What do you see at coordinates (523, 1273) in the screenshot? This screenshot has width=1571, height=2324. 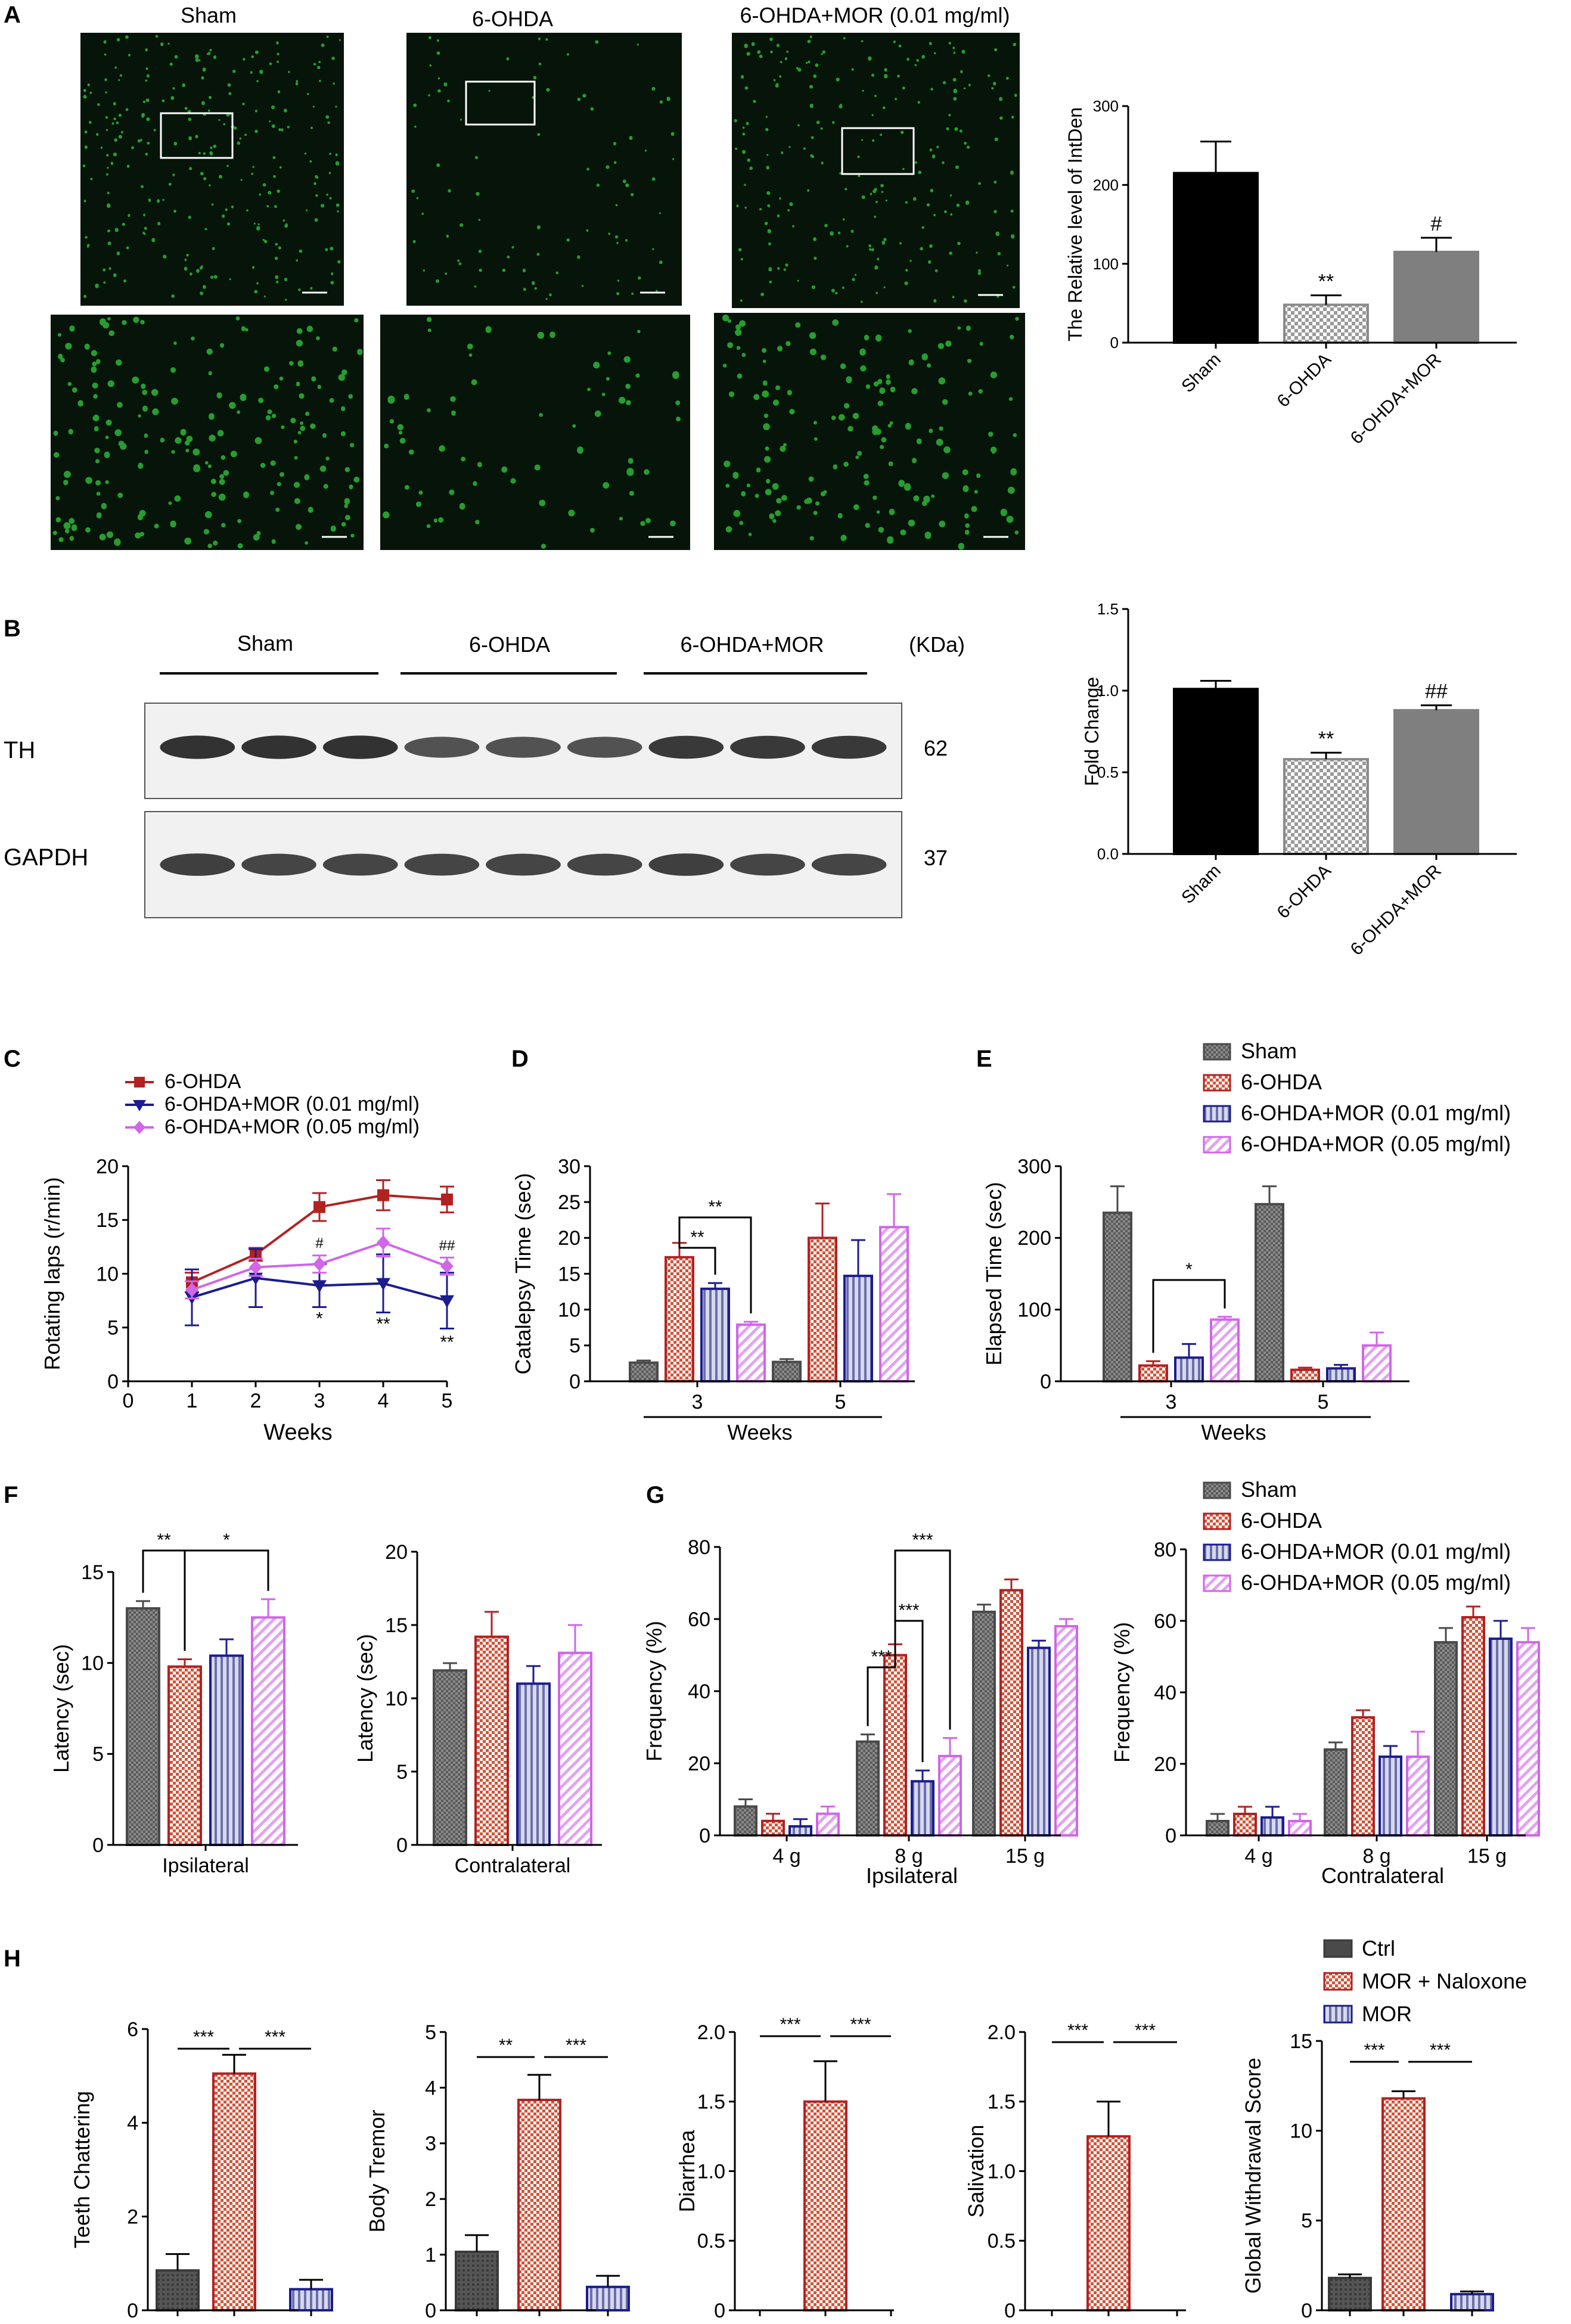 I see `y-axis-label: Catalepsy Time (sec)` at bounding box center [523, 1273].